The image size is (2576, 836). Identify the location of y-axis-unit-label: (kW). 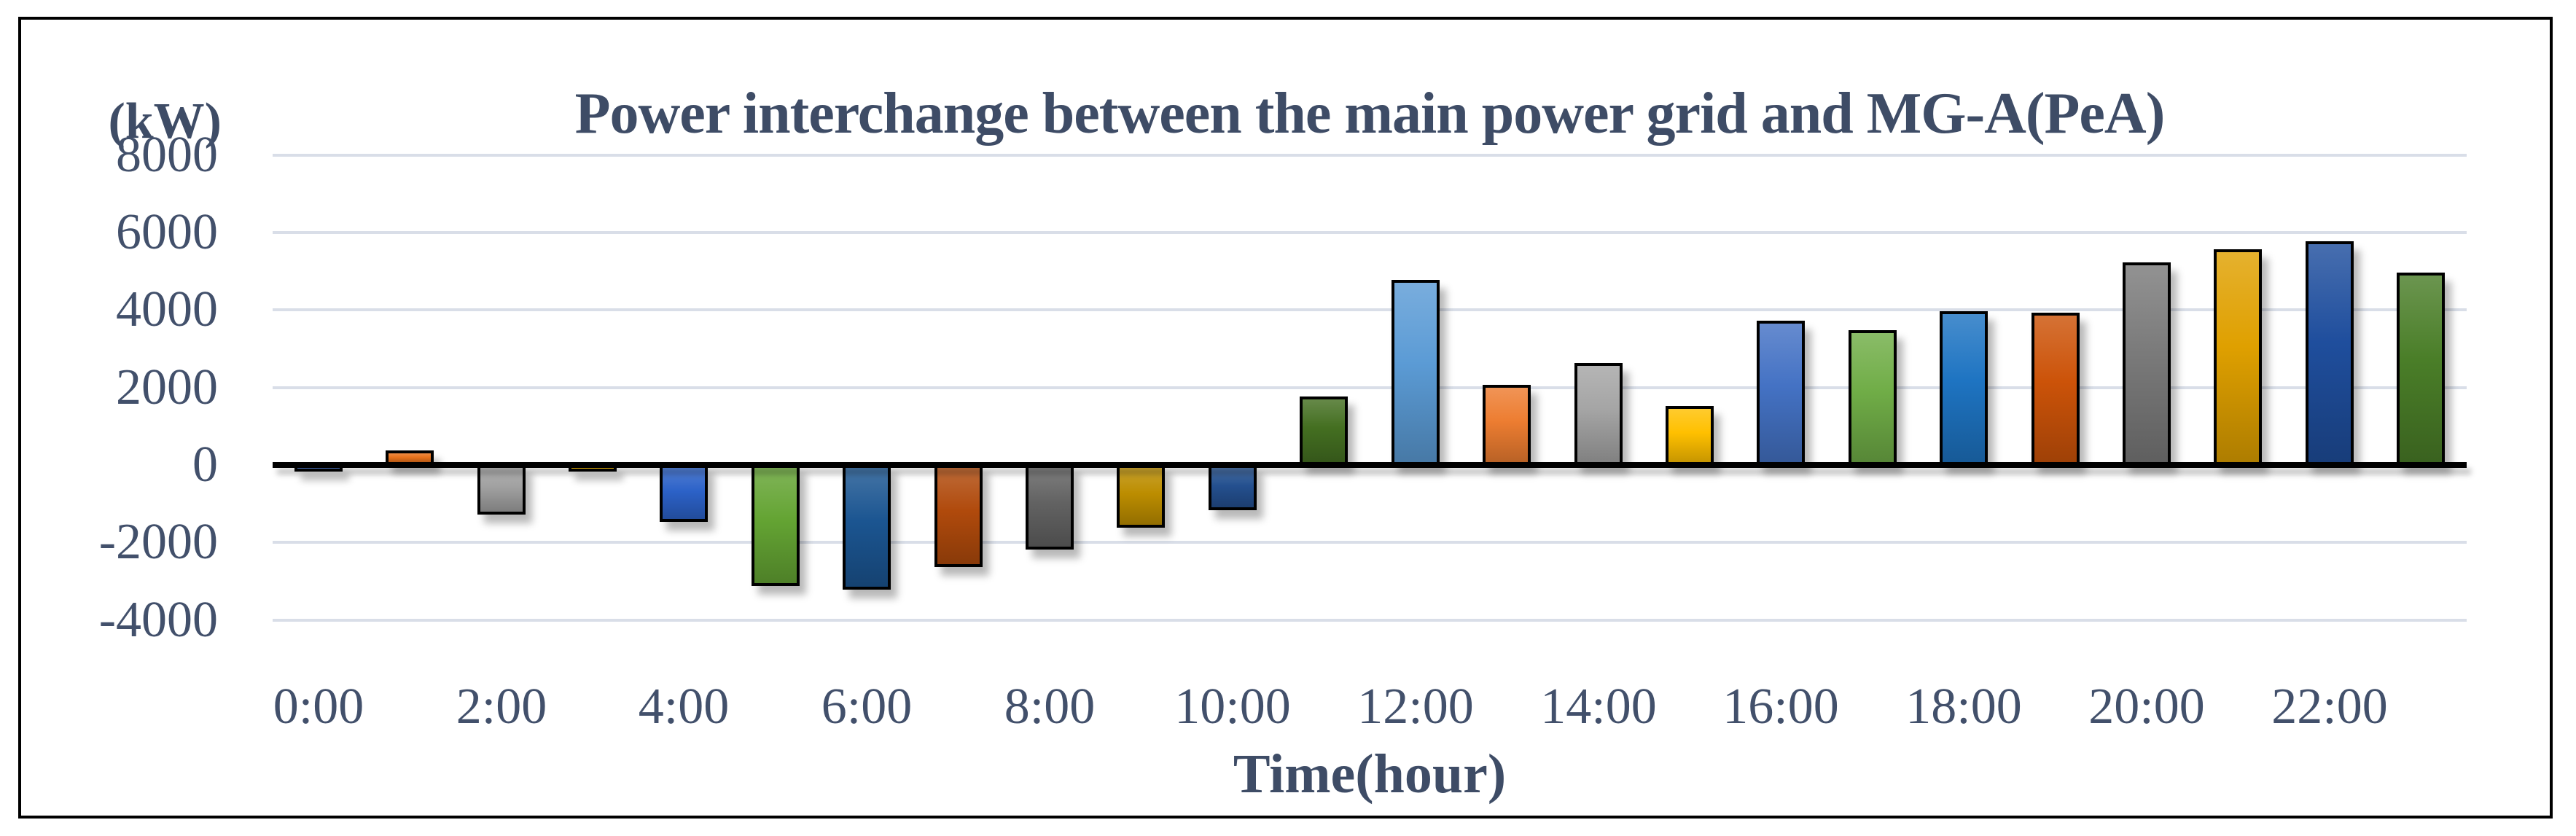
(165, 121).